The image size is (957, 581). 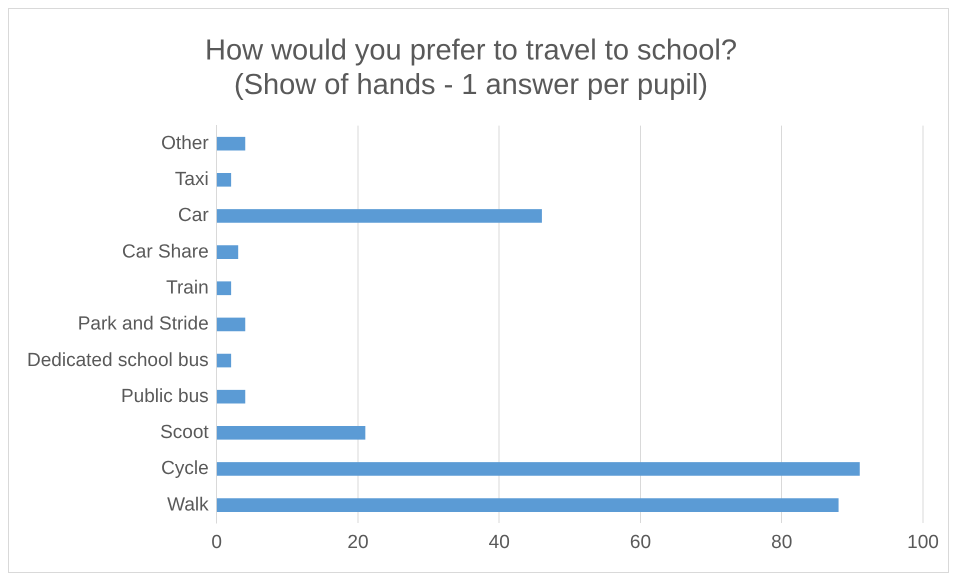 I want to click on y-tick-label: Train, so click(x=187, y=287).